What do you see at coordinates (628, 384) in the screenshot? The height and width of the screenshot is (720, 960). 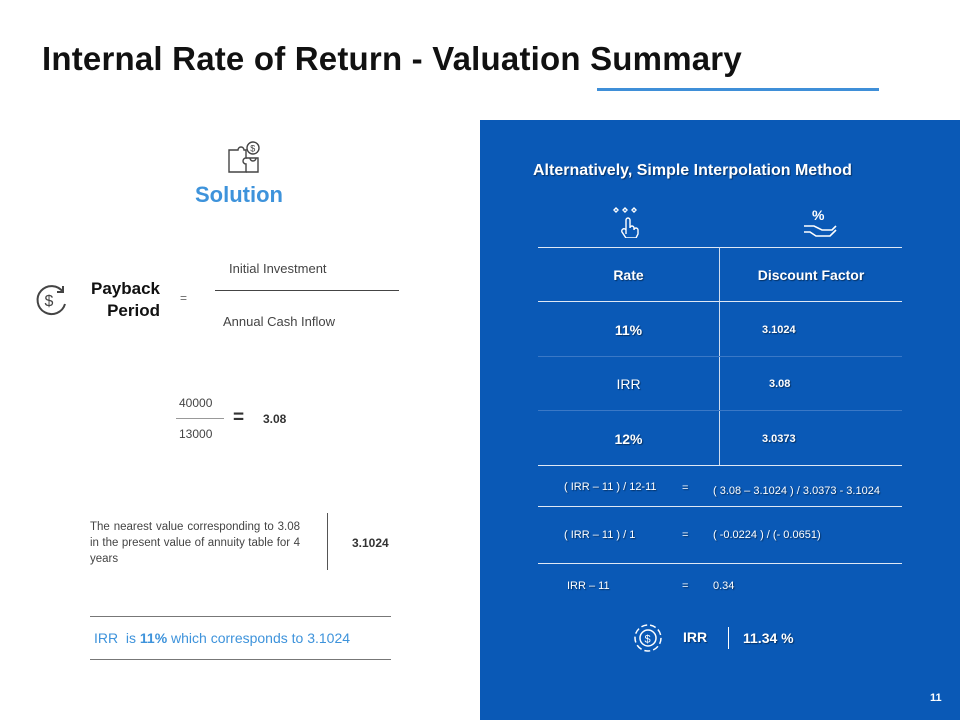 I see `table-cell-rate: IRR` at bounding box center [628, 384].